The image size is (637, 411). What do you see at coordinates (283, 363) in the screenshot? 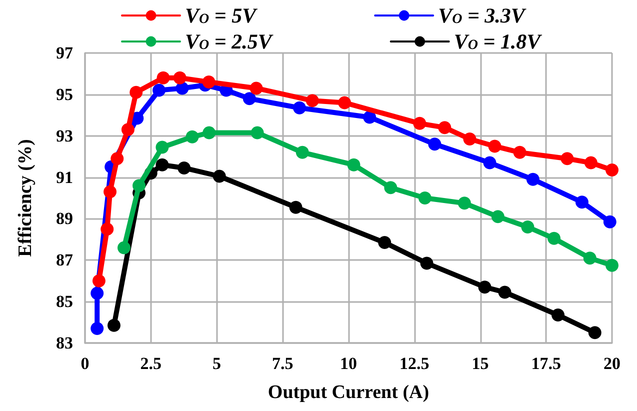
I see `x-tick-label: 7.5` at bounding box center [283, 363].